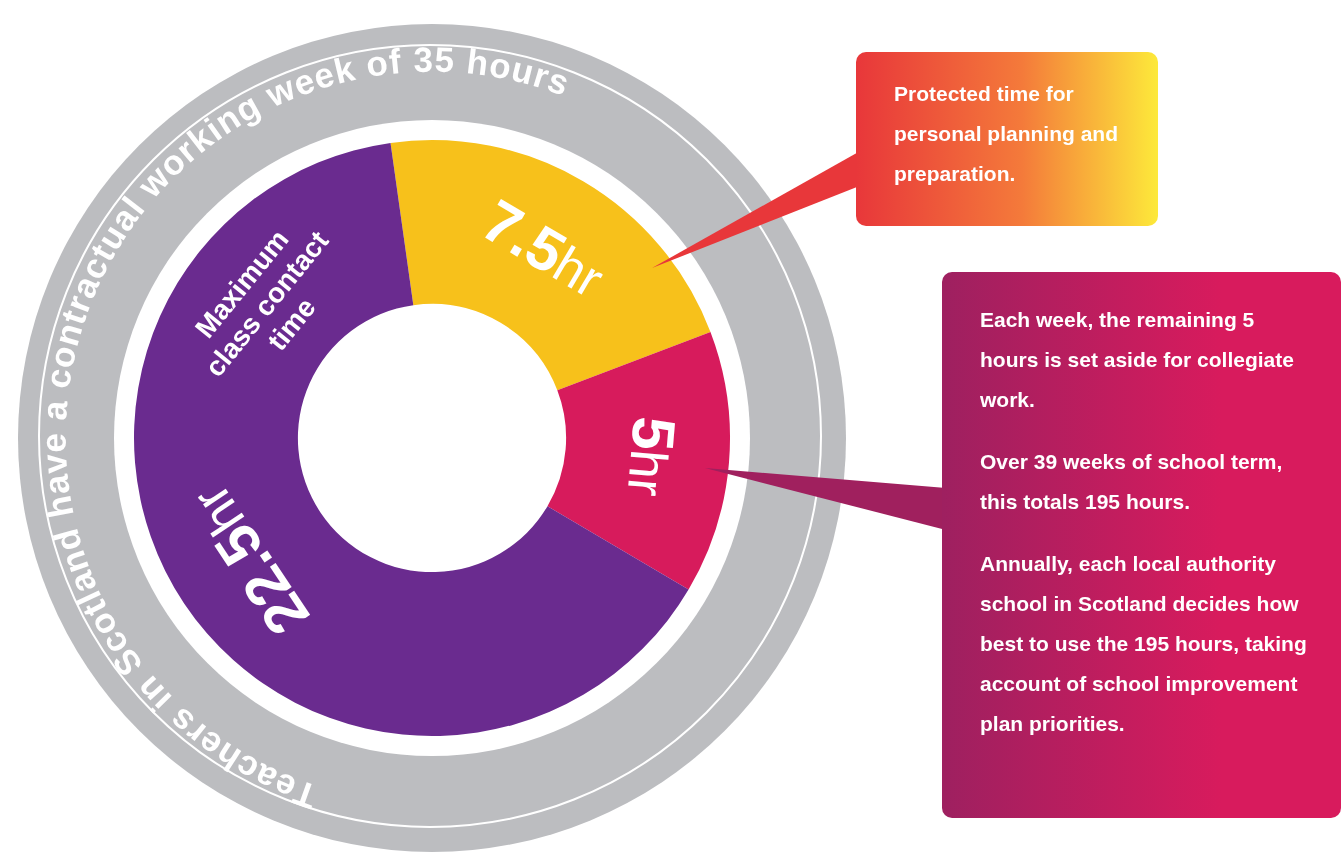  Describe the element at coordinates (542, 247) in the screenshot. I see `data-label: 7.5hr` at that location.